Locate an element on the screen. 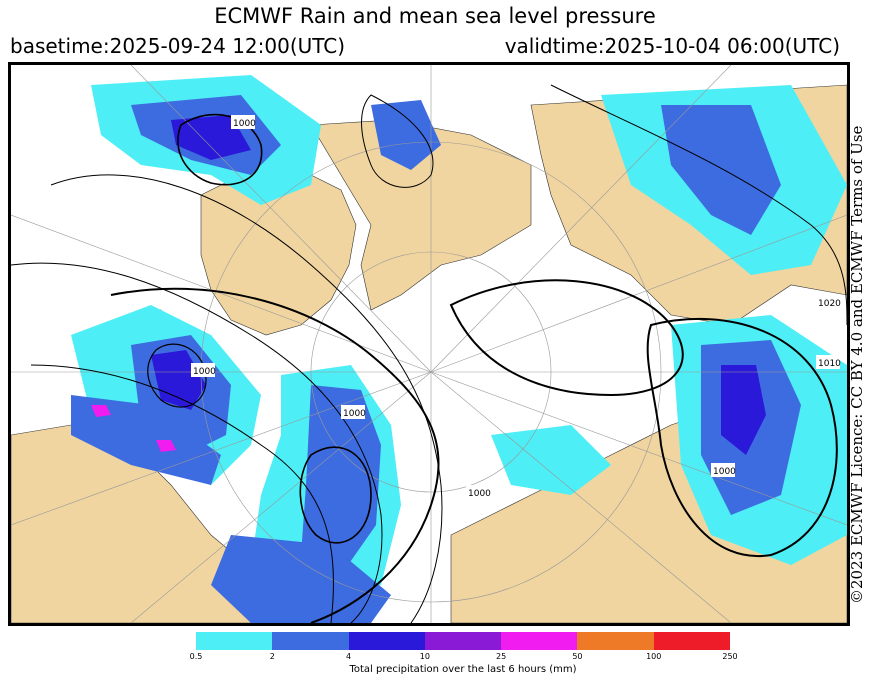 The width and height of the screenshot is (870, 680). precip-band-pacific-peak is located at coordinates (743, 410).